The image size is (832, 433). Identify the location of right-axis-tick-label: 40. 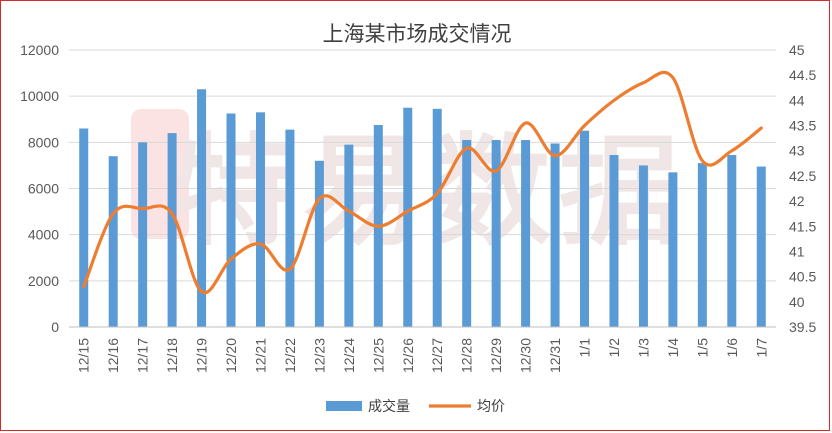
(797, 302).